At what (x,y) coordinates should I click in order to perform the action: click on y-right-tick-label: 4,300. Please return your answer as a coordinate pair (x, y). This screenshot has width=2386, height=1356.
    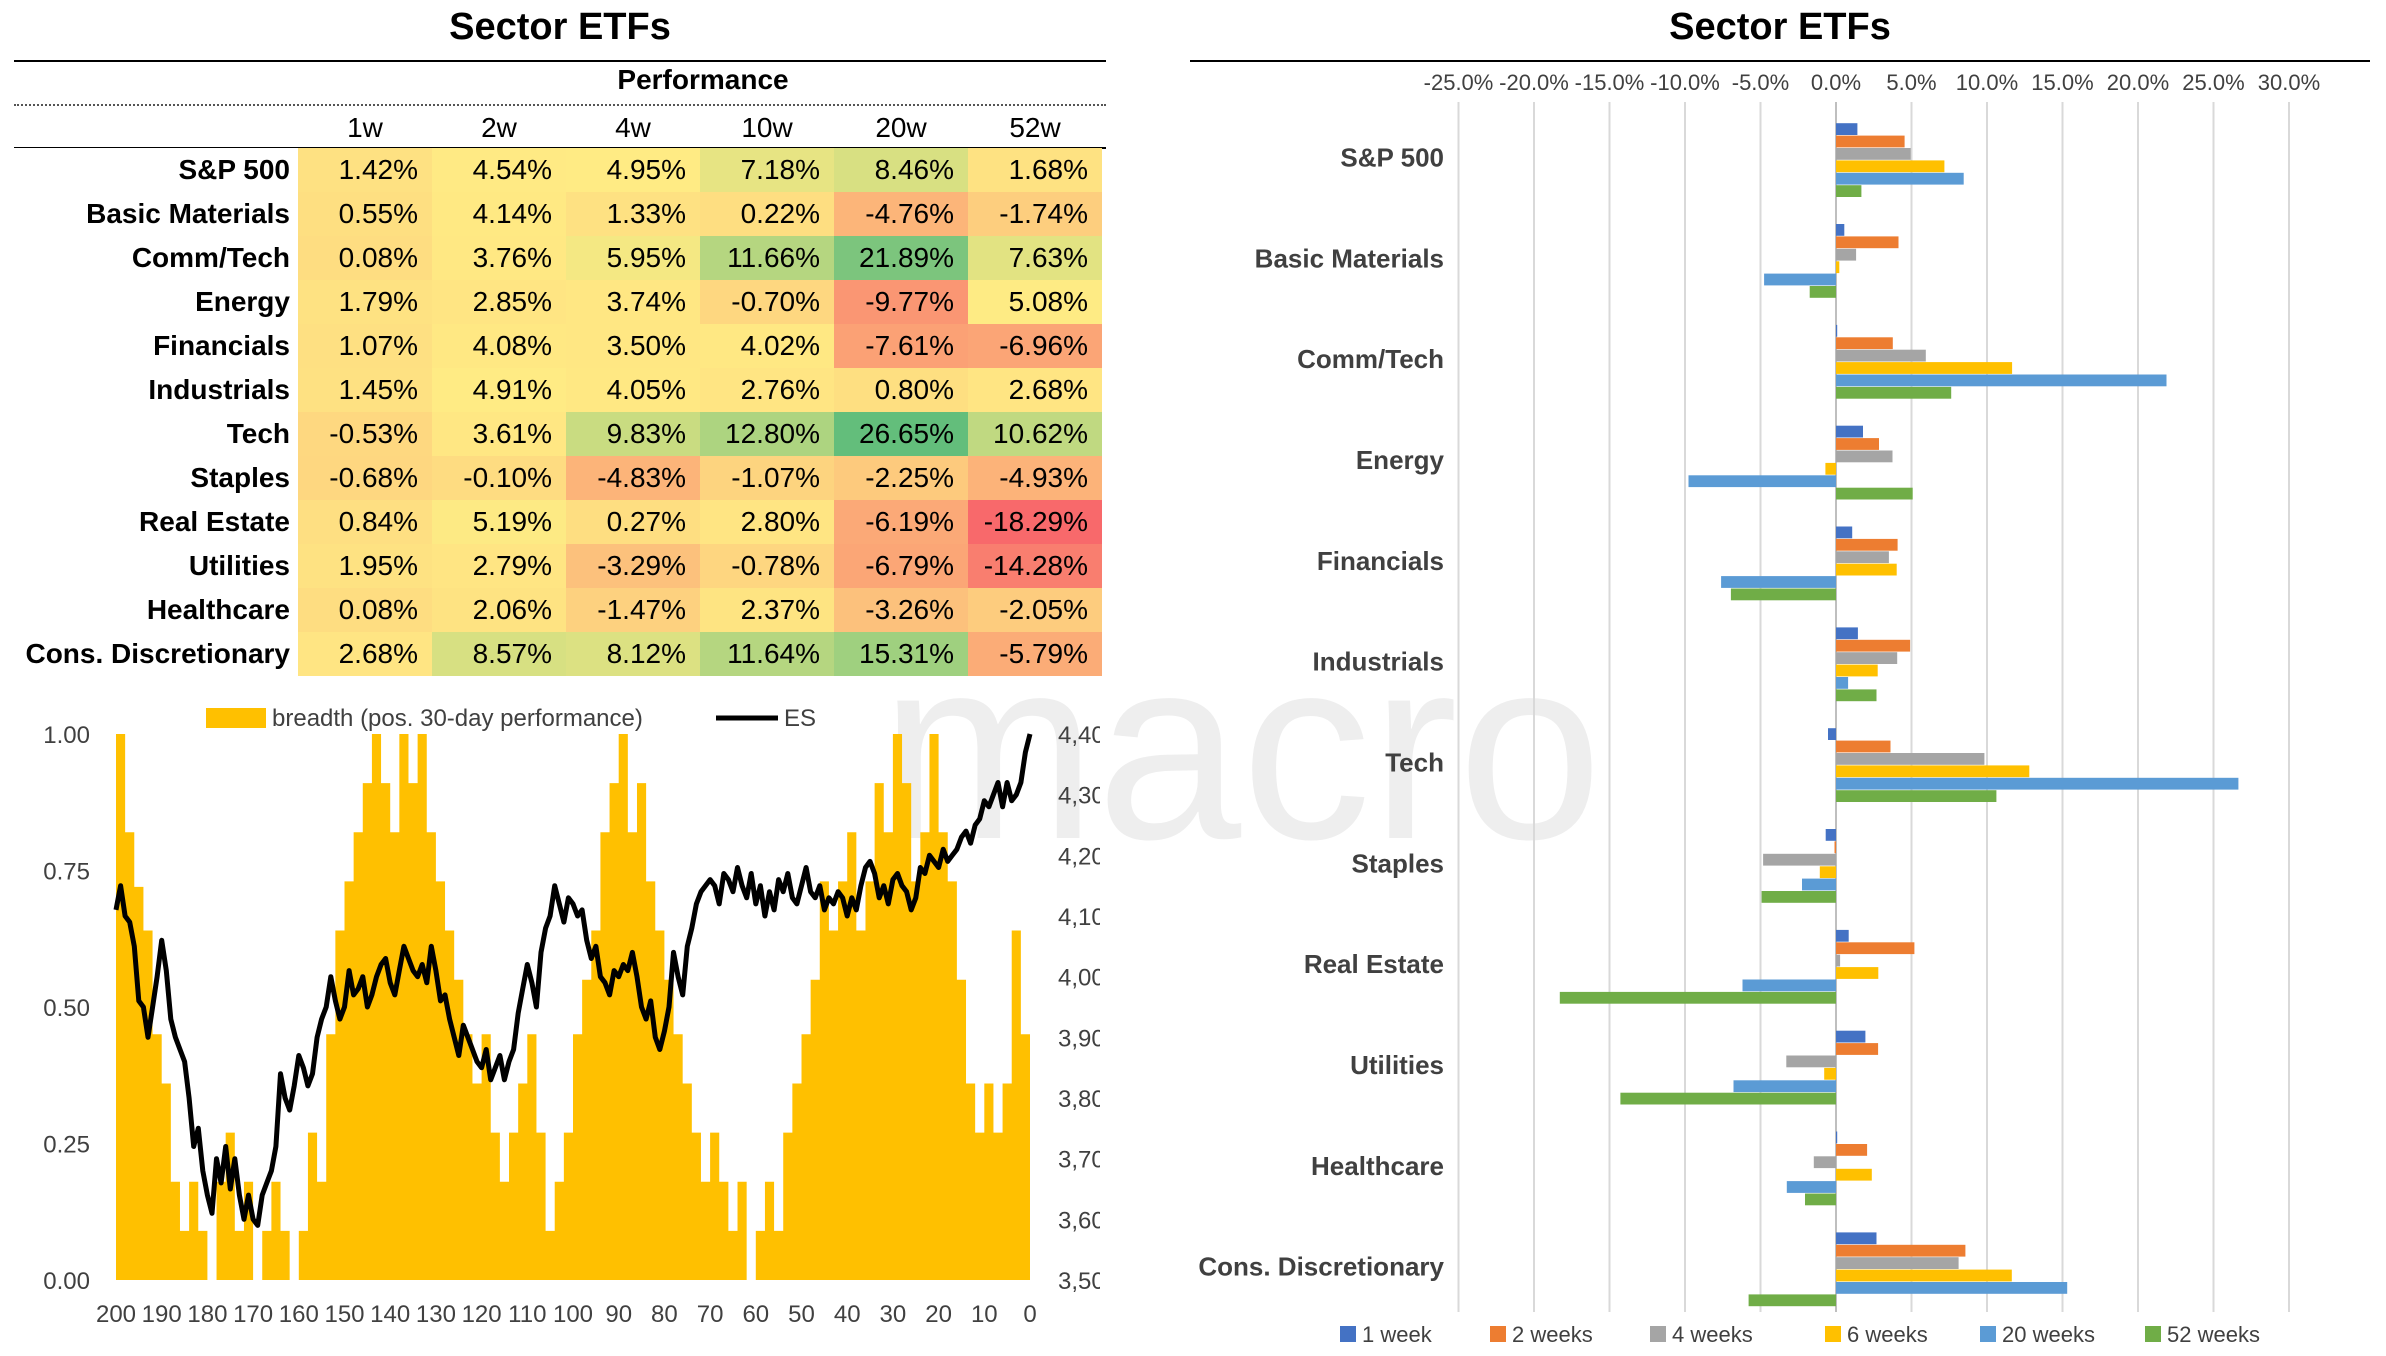
    Looking at the image, I should click on (1079, 796).